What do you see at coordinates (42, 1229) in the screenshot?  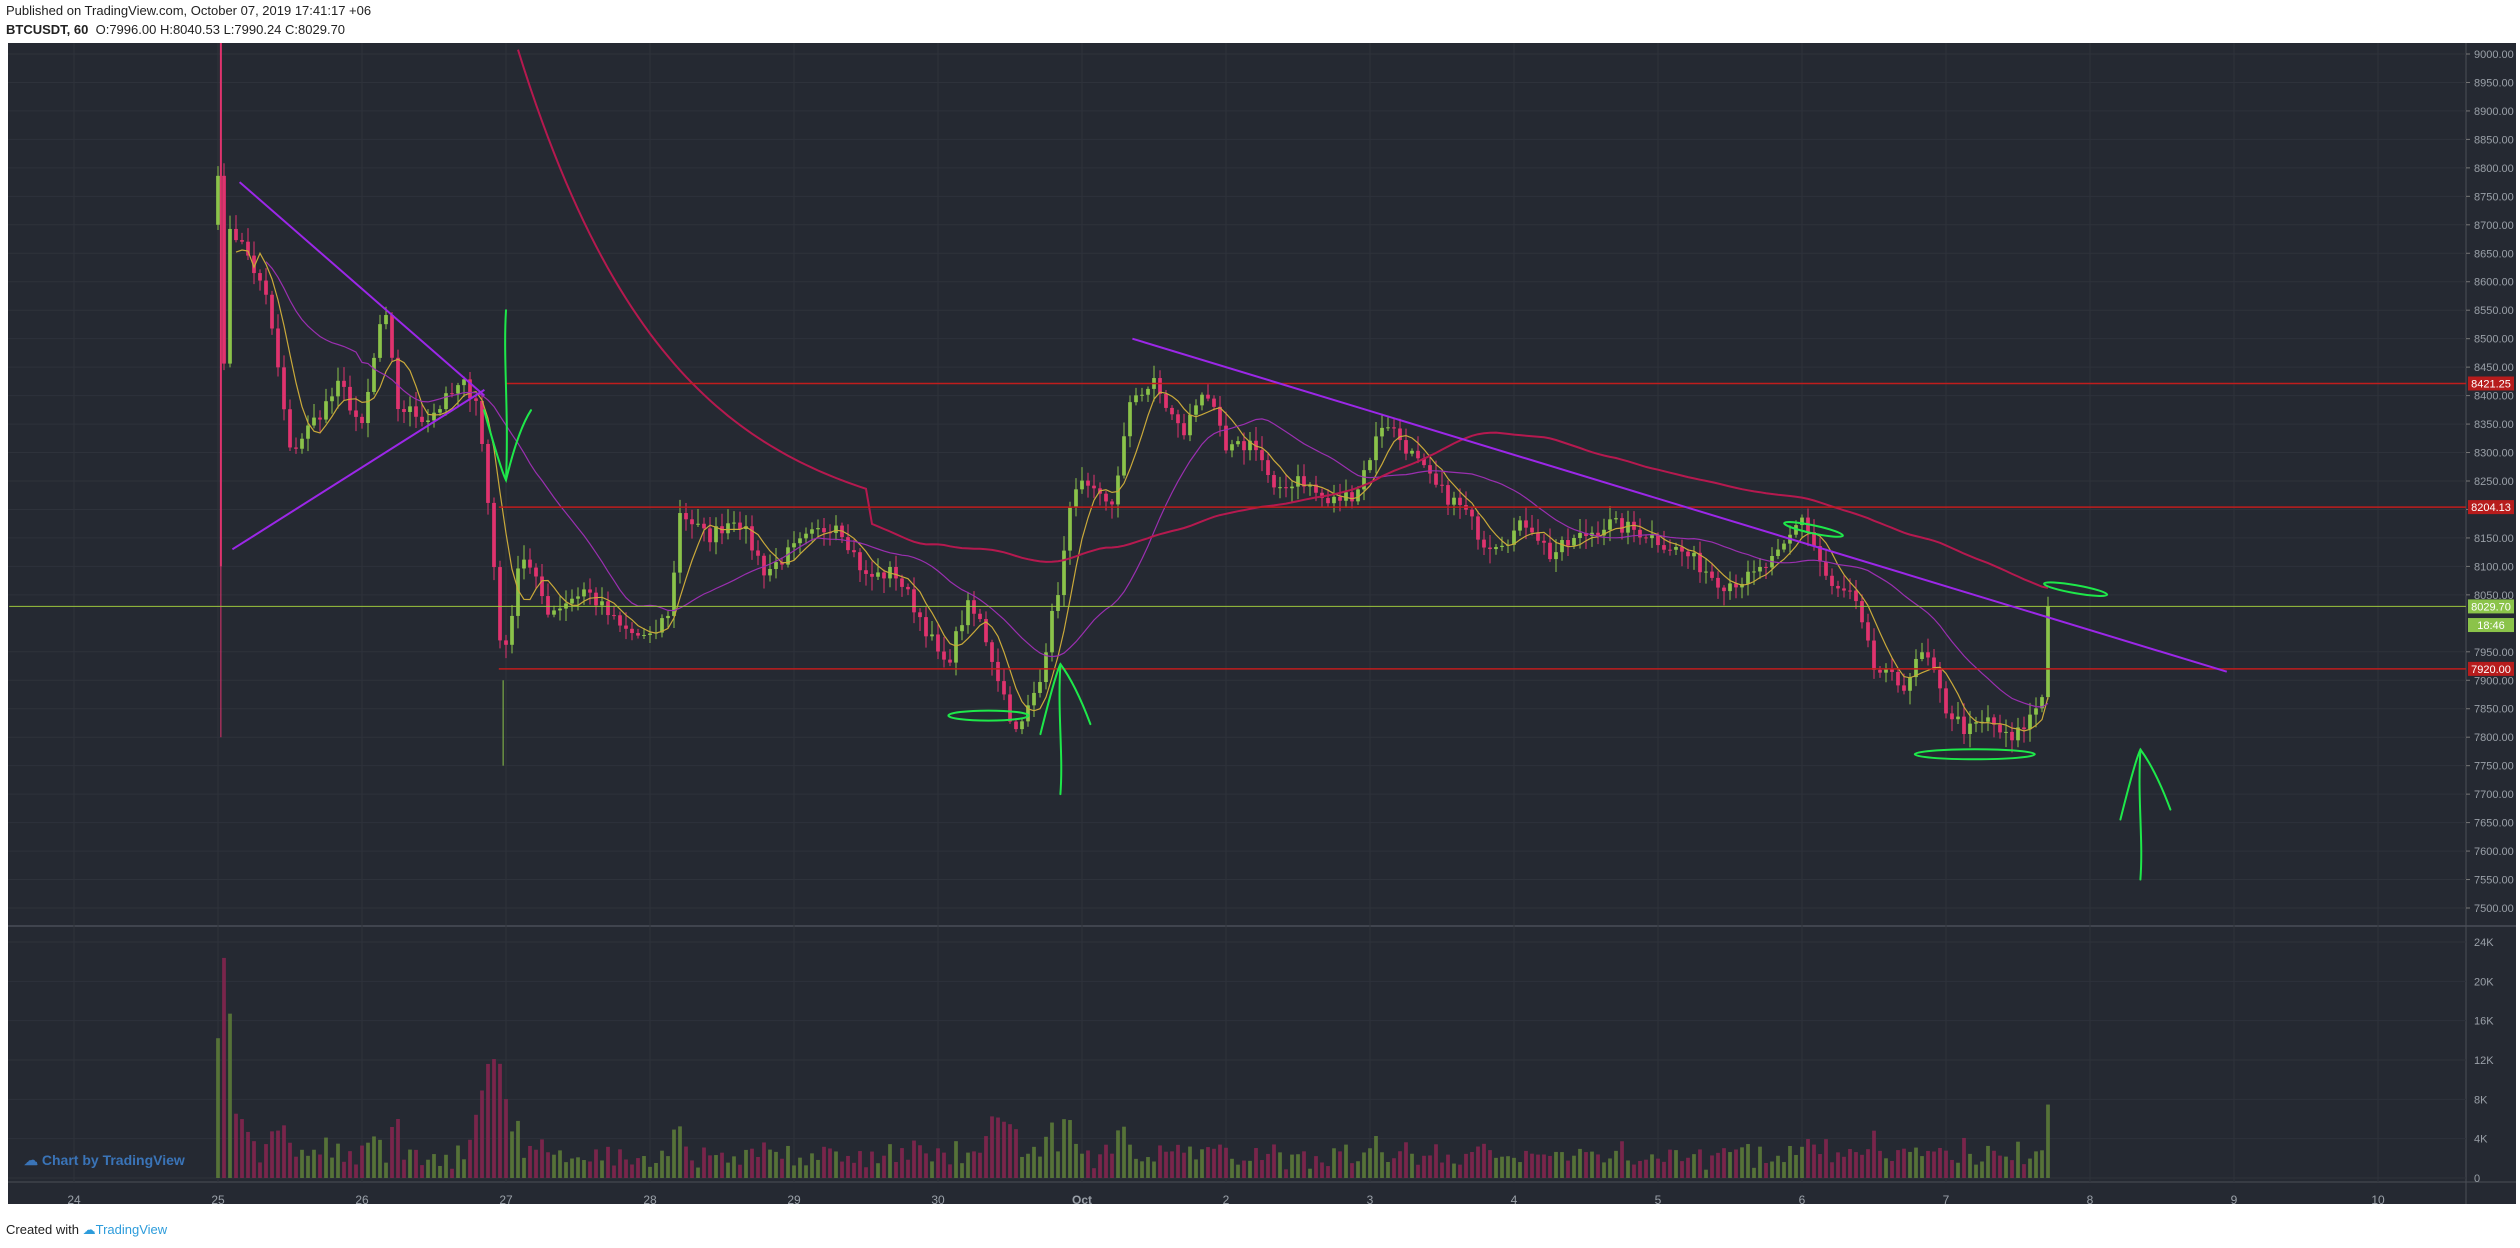 I see `footer-text: Created with` at bounding box center [42, 1229].